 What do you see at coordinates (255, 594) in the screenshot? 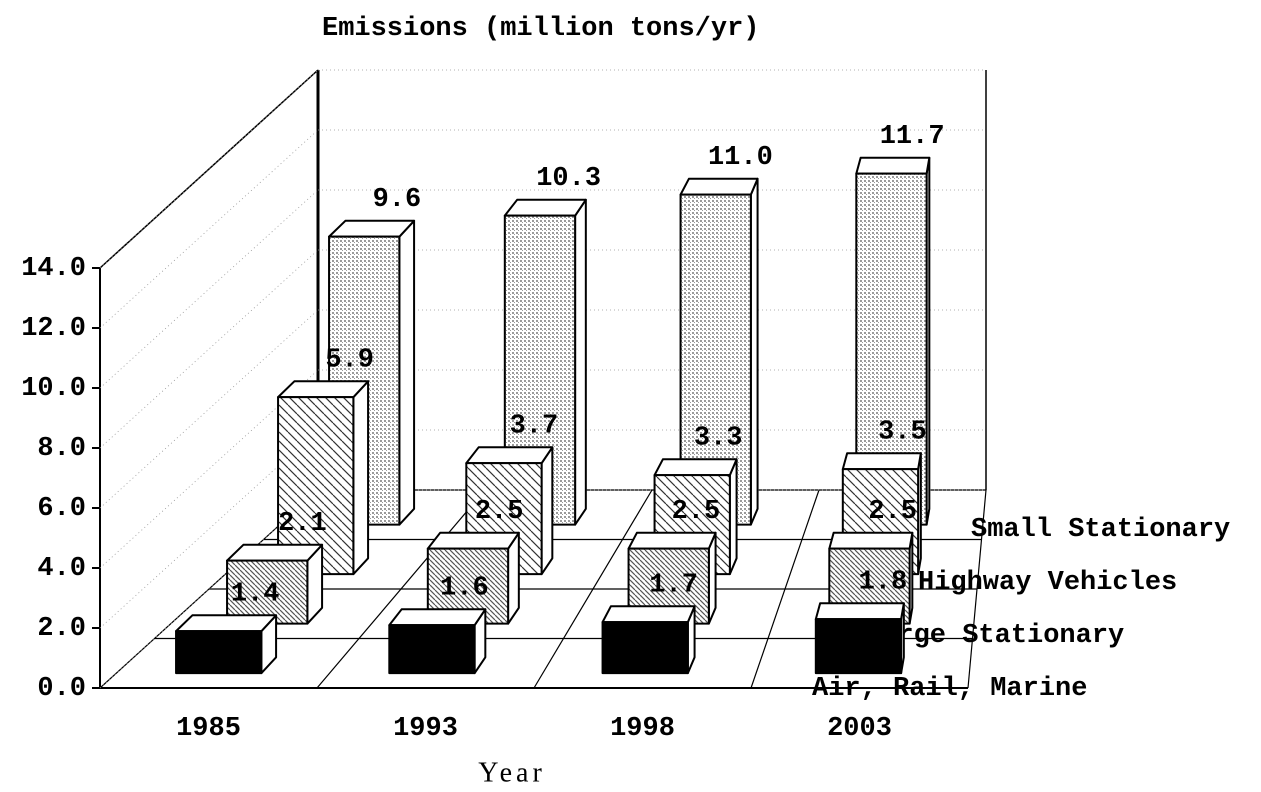
I see `value-label: 1.4` at bounding box center [255, 594].